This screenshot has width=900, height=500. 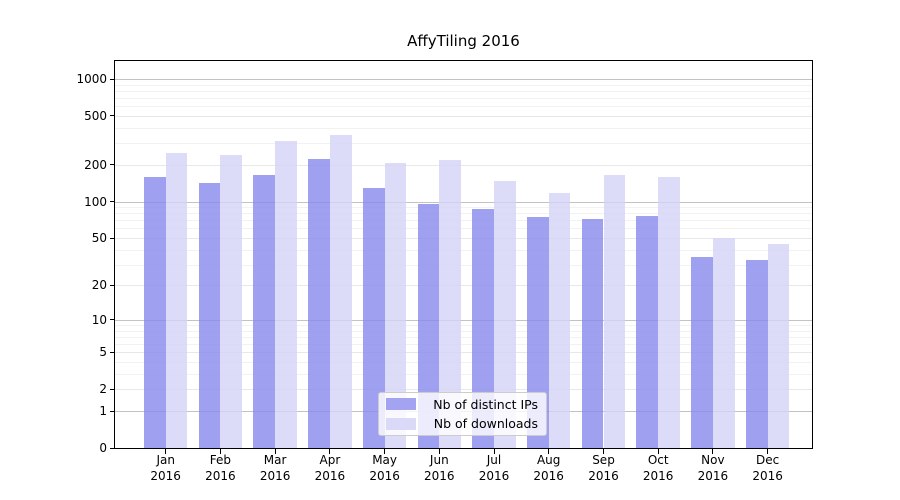 I want to click on y-tick-label-50: 50, so click(x=99, y=238).